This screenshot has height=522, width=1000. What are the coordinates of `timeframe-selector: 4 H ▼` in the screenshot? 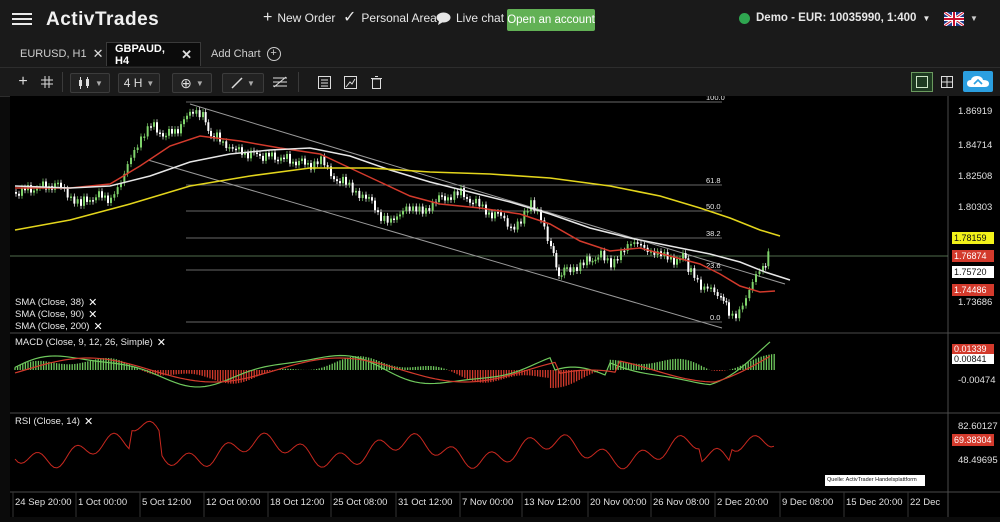 It's located at (139, 83).